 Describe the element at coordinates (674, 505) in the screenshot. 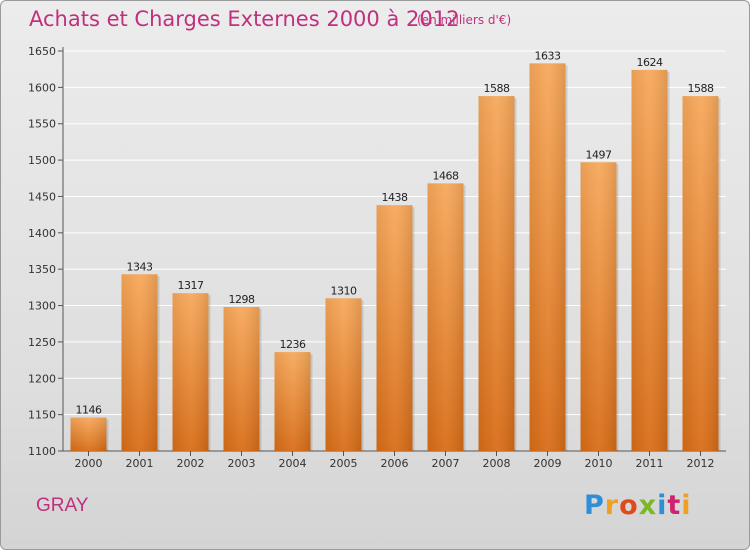

I see `logo-letter: t` at that location.